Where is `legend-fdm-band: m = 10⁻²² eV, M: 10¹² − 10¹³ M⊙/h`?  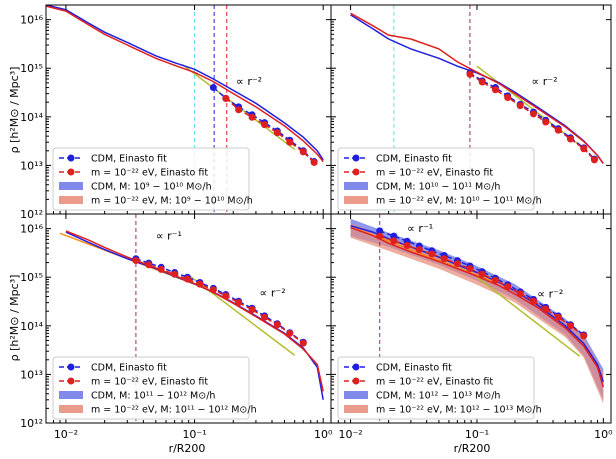
legend-fdm-band: m = 10⁻²² eV, M: 10¹² − 10¹³ M⊙/h is located at coordinates (443, 410).